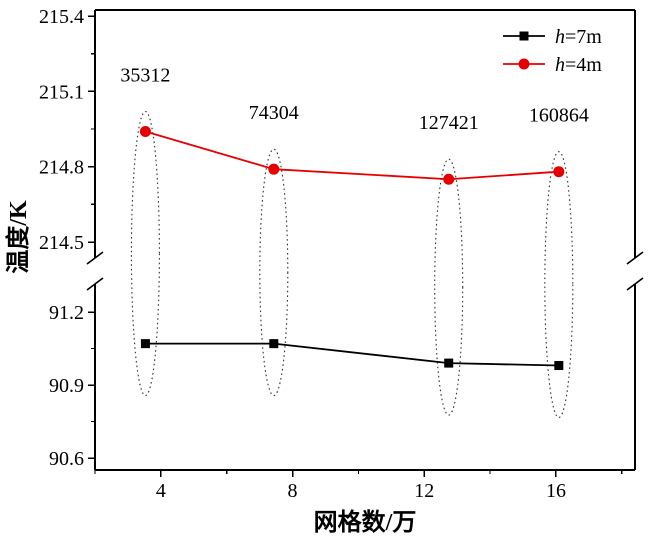 This screenshot has height=547, width=661. I want to click on y-axis-title: 温度/K, so click(18, 237).